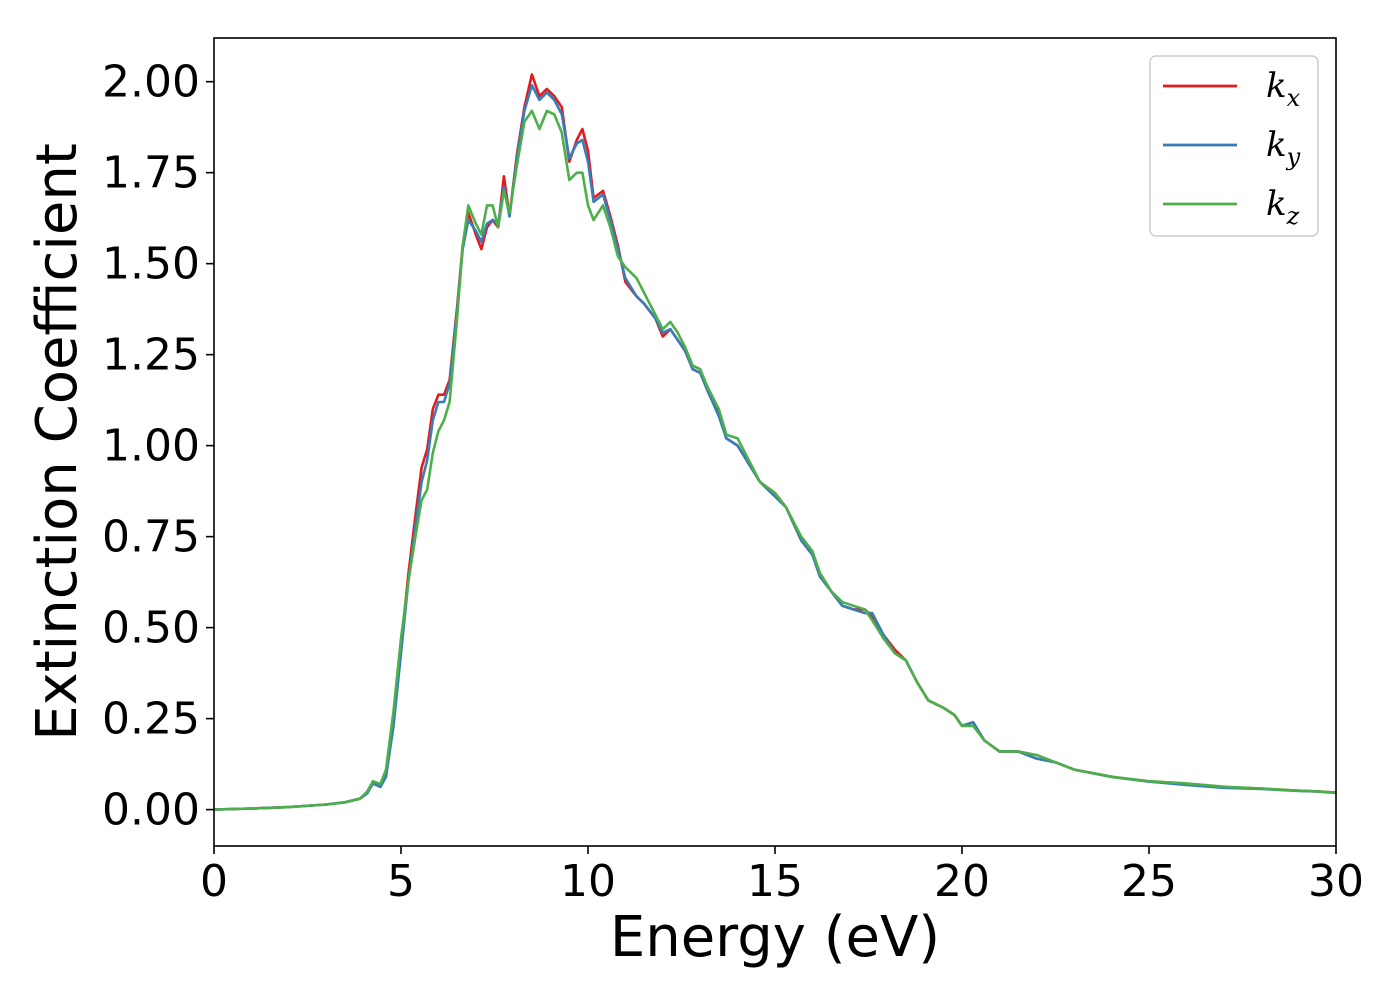  Describe the element at coordinates (1293, 157) in the screenshot. I see `legend-subscript: y` at that location.